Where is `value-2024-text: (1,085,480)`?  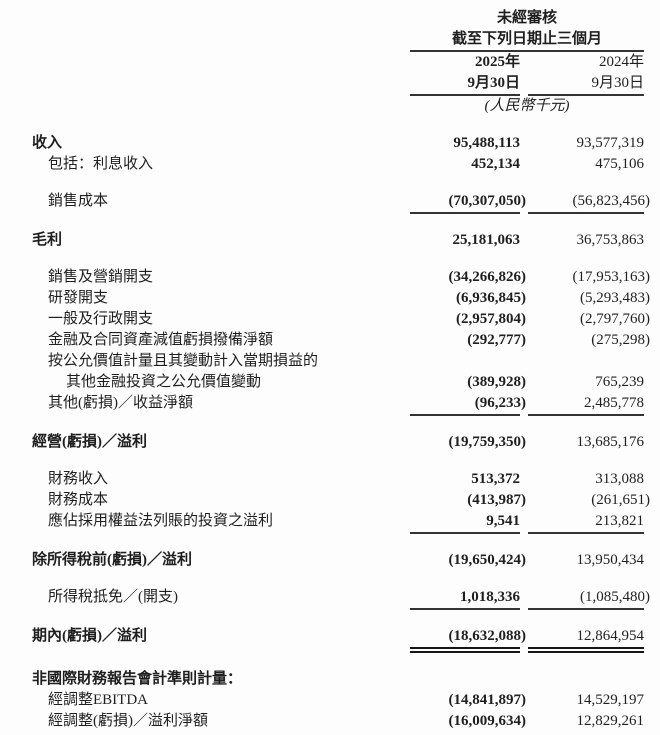 value-2024-text: (1,085,480) is located at coordinates (615, 597).